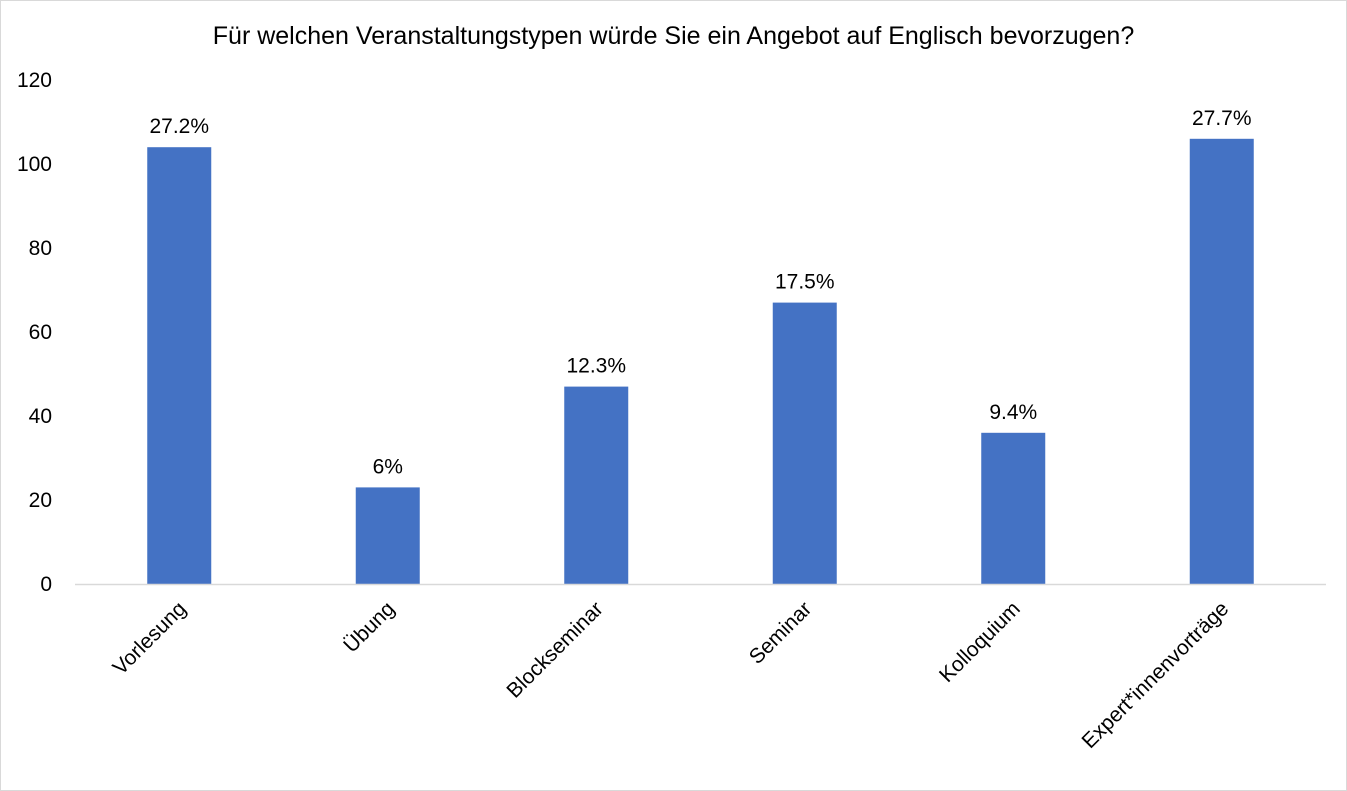 This screenshot has width=1347, height=791. Describe the element at coordinates (40, 248) in the screenshot. I see `y-tick-label: 80` at that location.